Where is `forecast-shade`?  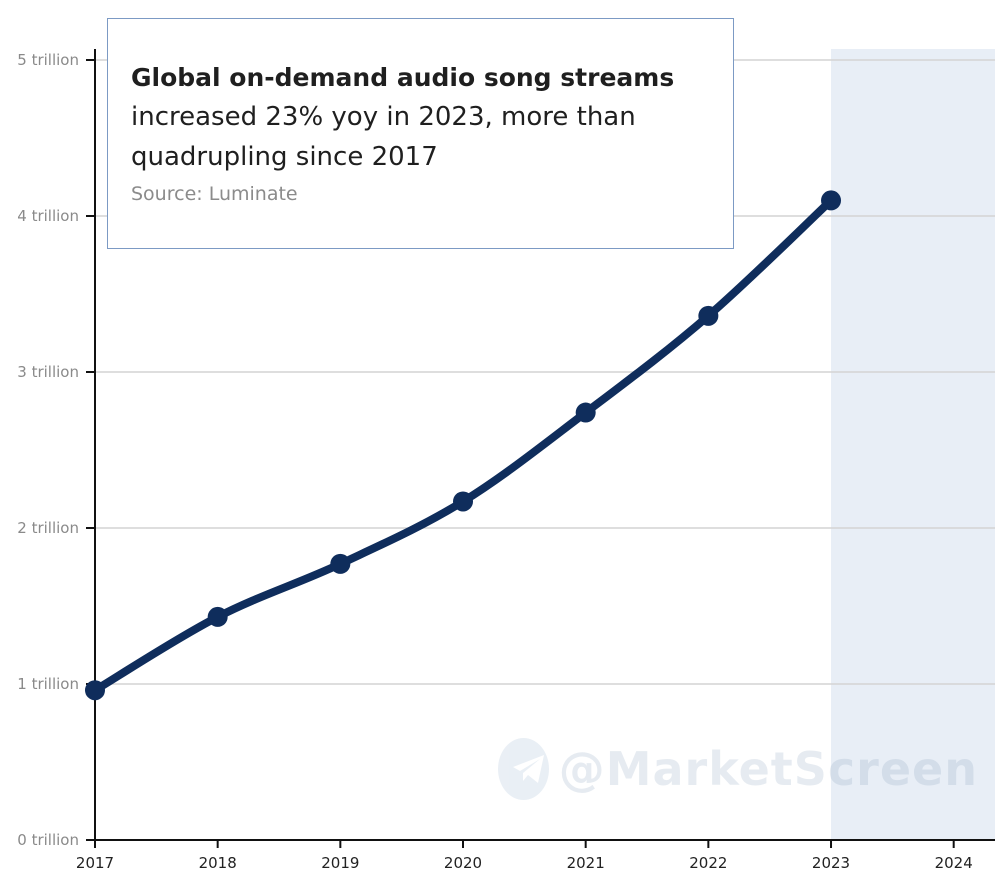 forecast-shade is located at coordinates (913, 444).